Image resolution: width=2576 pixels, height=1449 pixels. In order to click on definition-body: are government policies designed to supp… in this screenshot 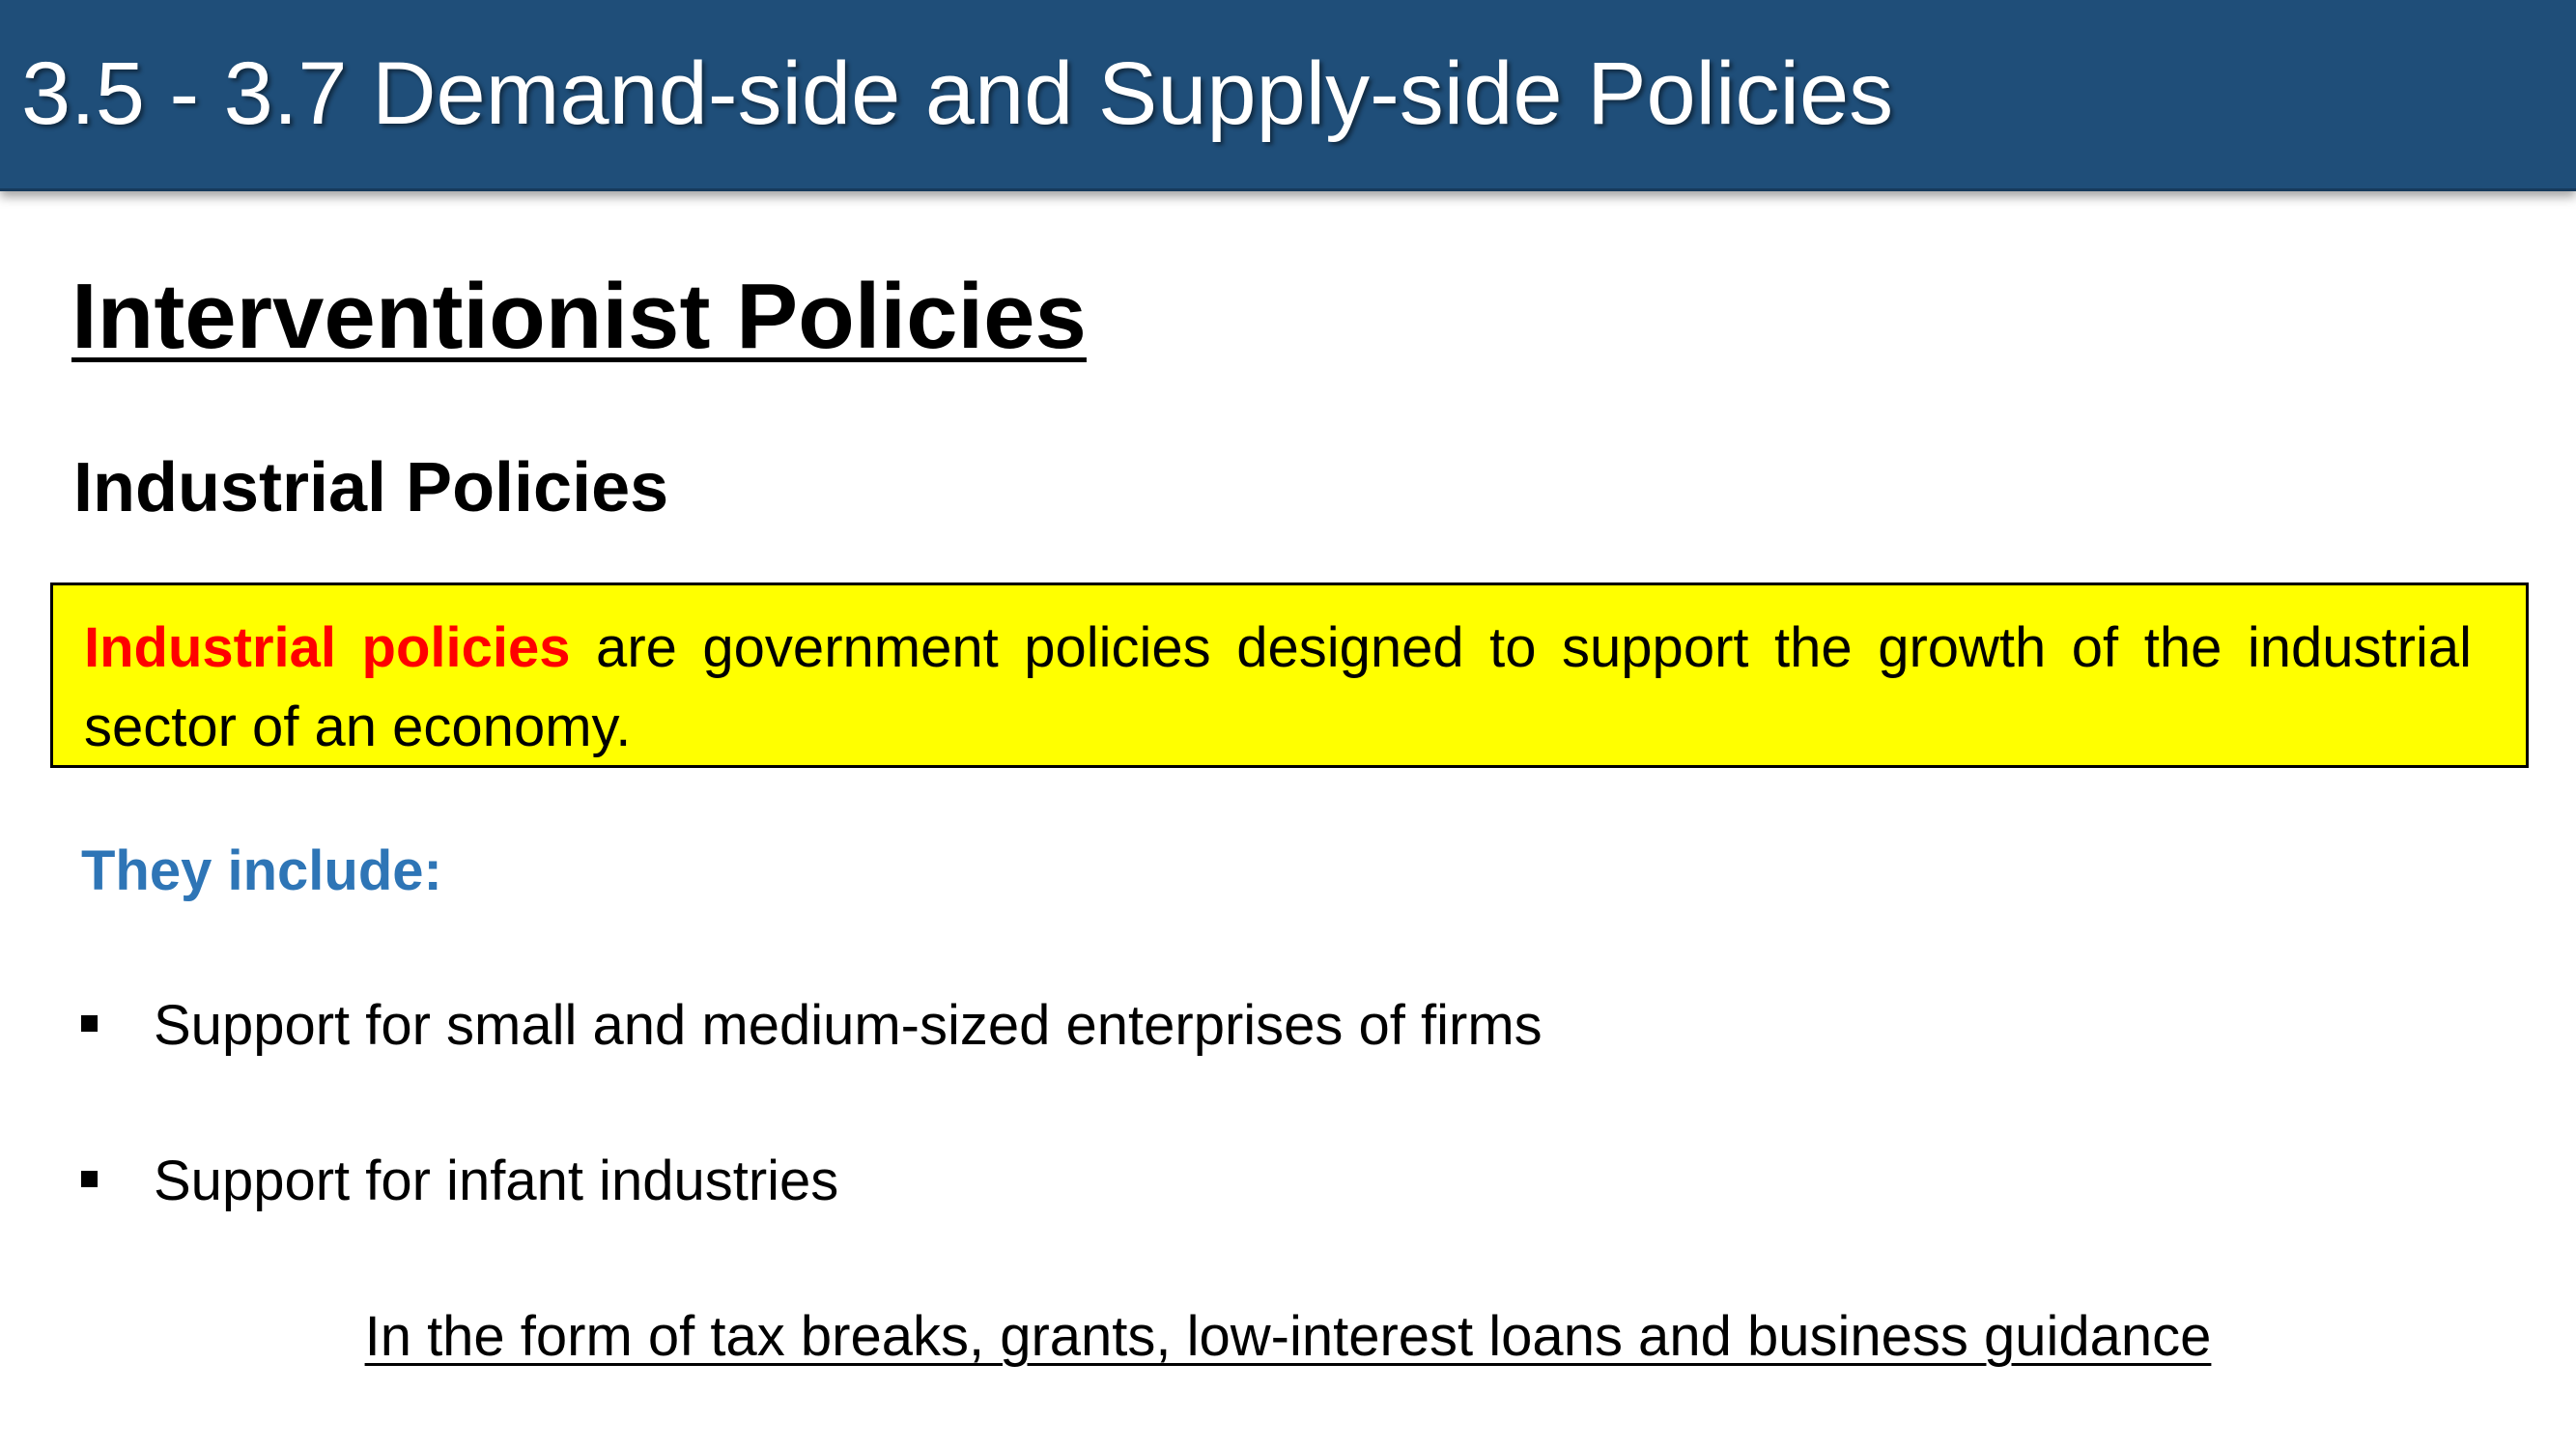, I will do `click(1278, 687)`.